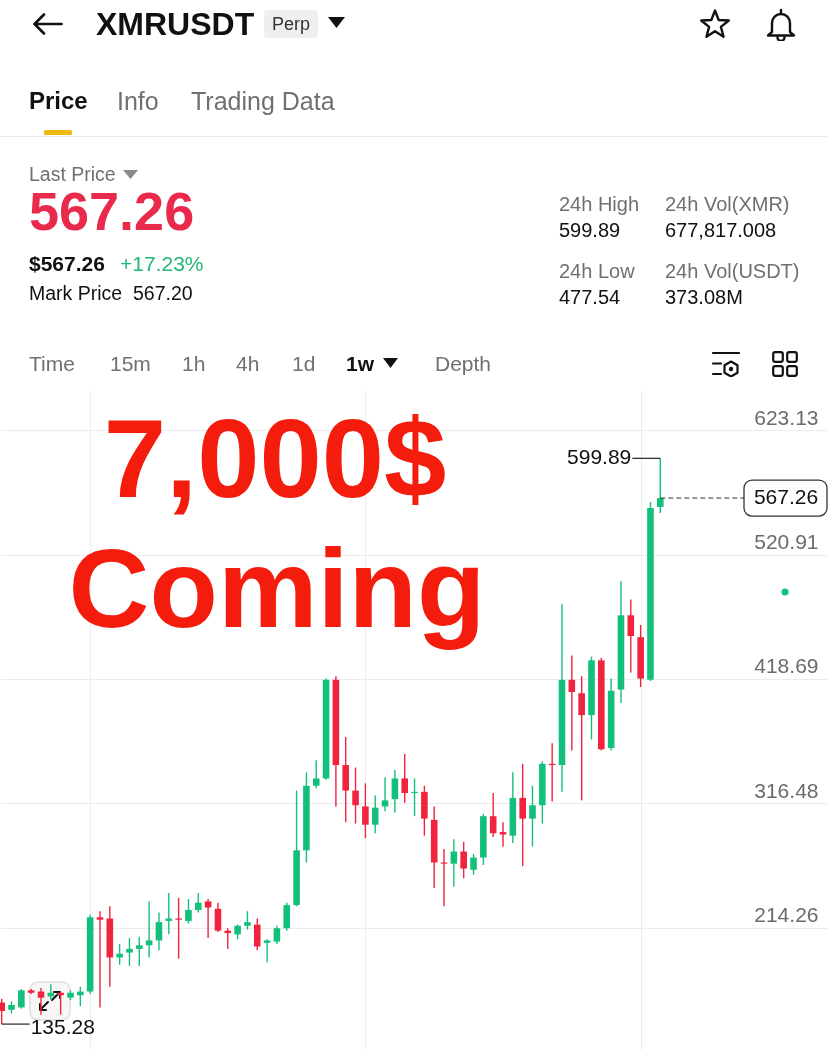 Image resolution: width=828 pixels, height=1050 pixels. Describe the element at coordinates (175, 24) in the screenshot. I see `chart-title: XMRUSDT` at that location.